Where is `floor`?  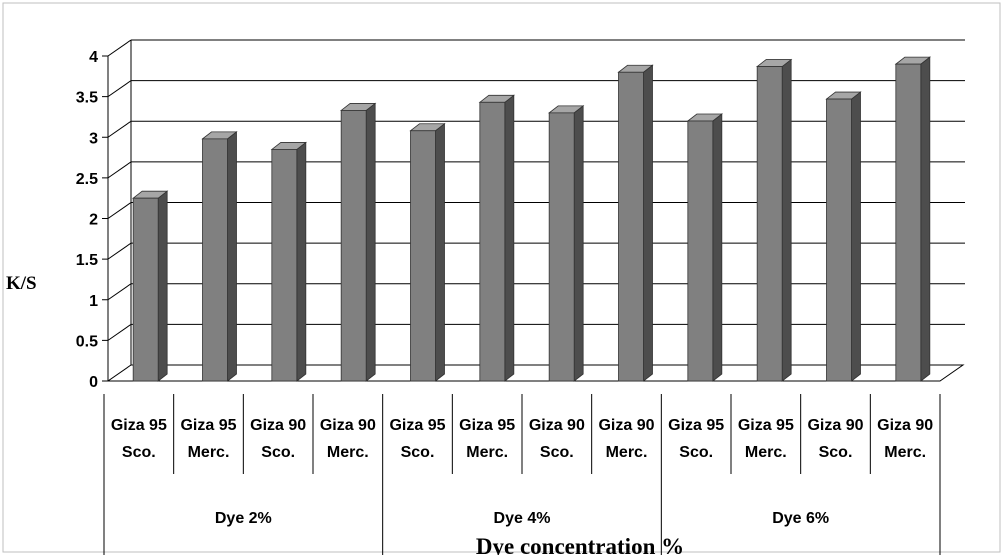
floor is located at coordinates (535, 373).